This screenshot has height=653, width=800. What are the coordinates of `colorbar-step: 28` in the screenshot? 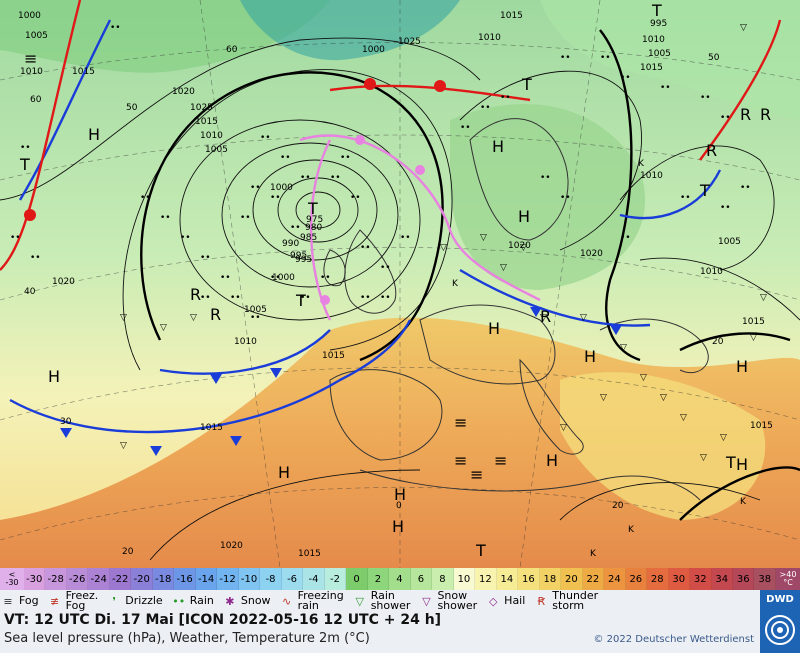 It's located at (658, 579).